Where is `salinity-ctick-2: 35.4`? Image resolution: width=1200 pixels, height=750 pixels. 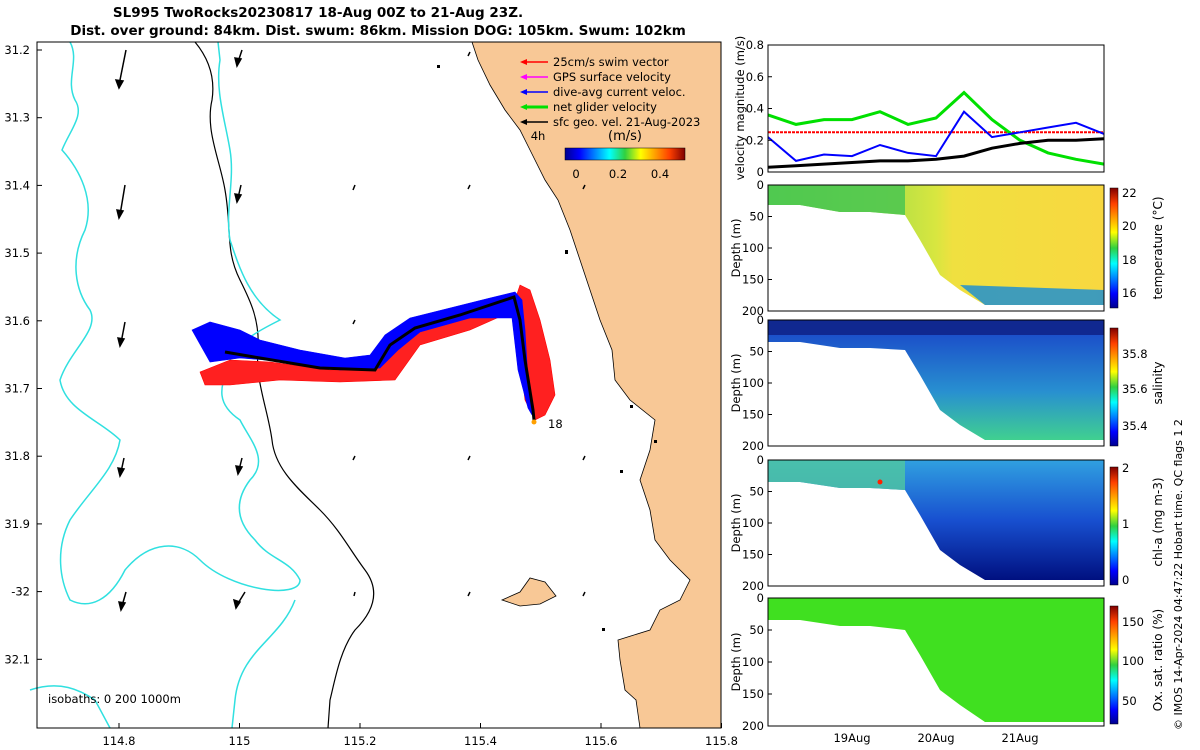 salinity-ctick-2: 35.4 is located at coordinates (1135, 426).